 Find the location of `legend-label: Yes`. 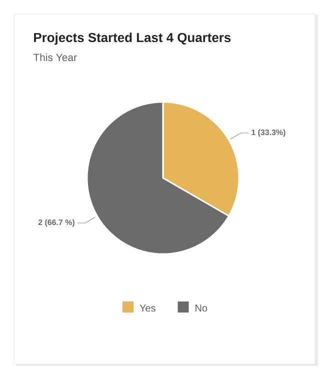

legend-label: Yes is located at coordinates (148, 308).